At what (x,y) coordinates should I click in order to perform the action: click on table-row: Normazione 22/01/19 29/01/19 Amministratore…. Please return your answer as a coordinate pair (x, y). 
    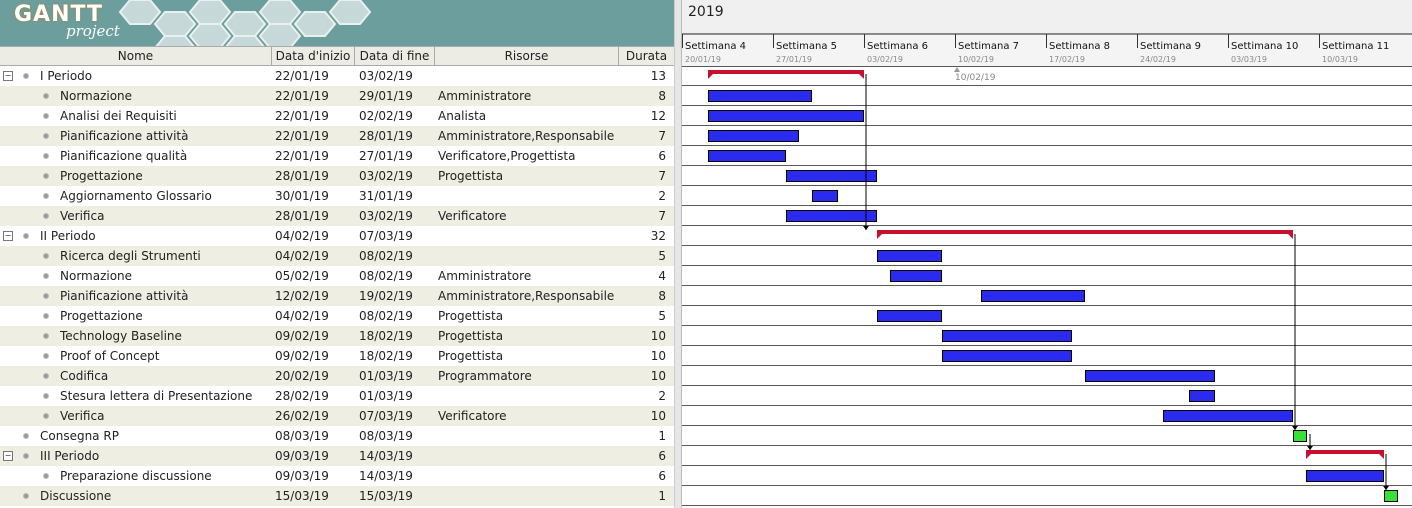
    Looking at the image, I should click on (337, 96).